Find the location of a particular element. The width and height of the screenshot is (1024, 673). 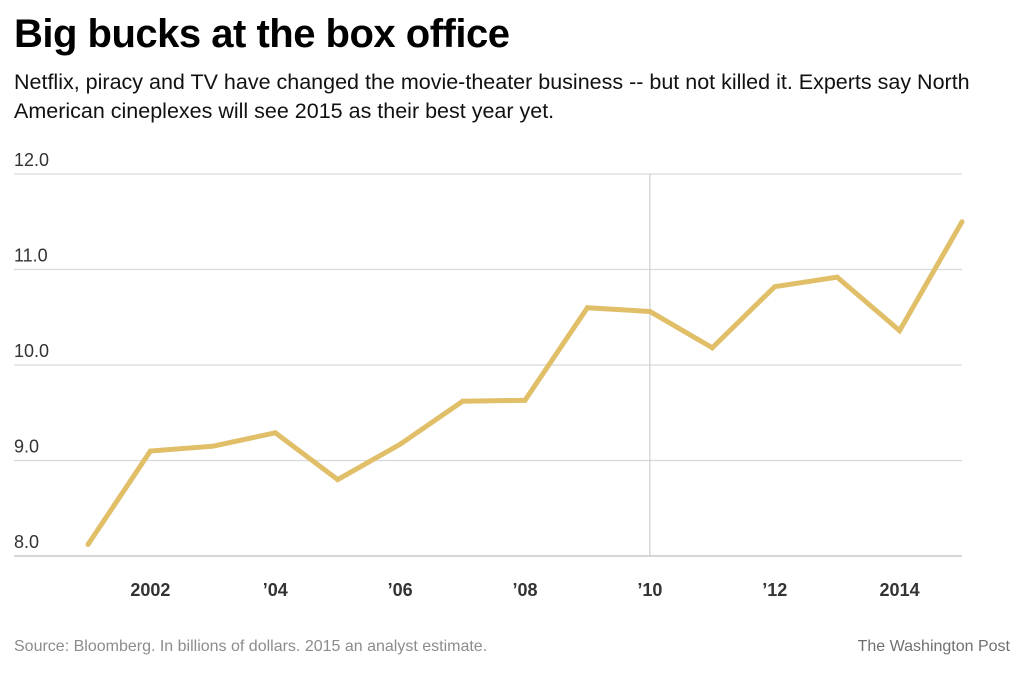

data-point-2002 is located at coordinates (150, 451).